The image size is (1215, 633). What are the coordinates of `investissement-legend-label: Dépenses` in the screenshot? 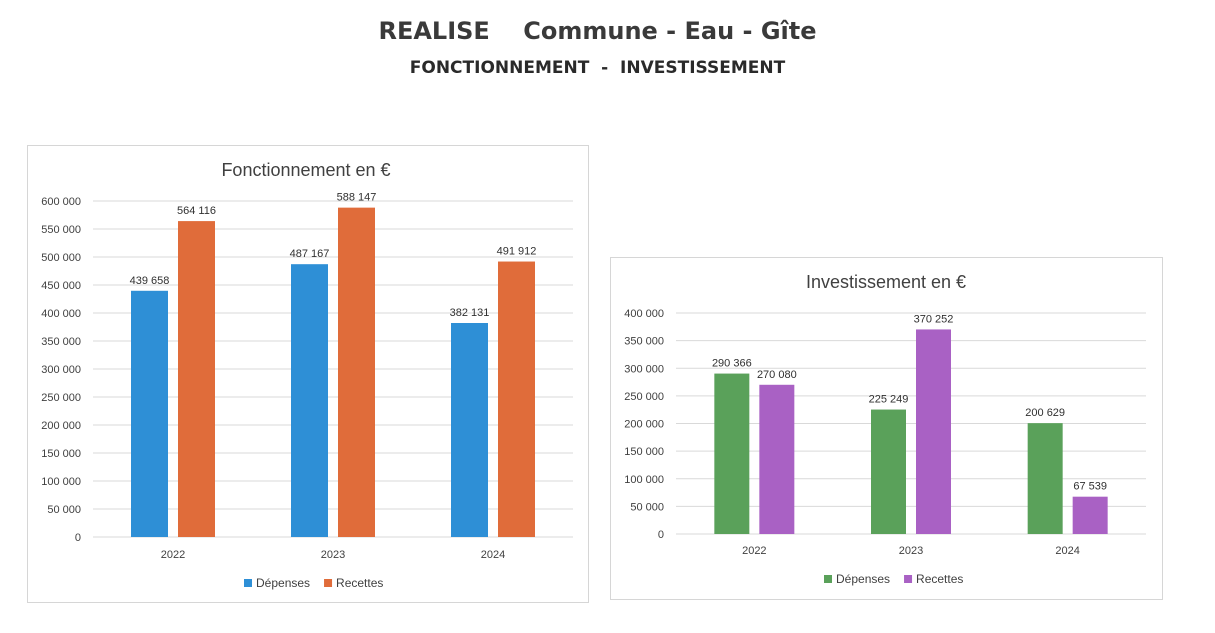 It's located at (863, 579).